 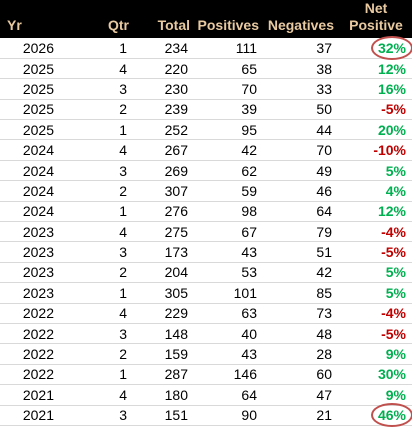 I want to click on cell-negatives: 85, so click(x=299, y=293).